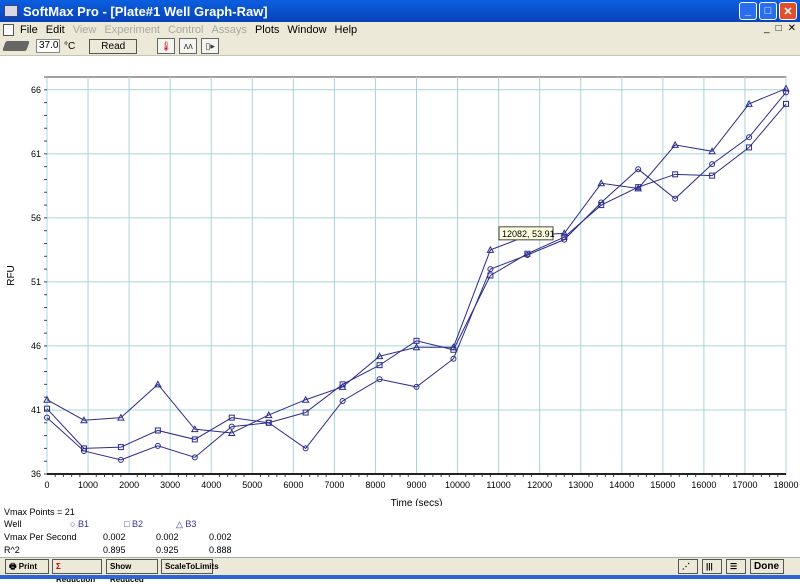  What do you see at coordinates (457, 485) in the screenshot?
I see `x-tick-label: 10000` at bounding box center [457, 485].